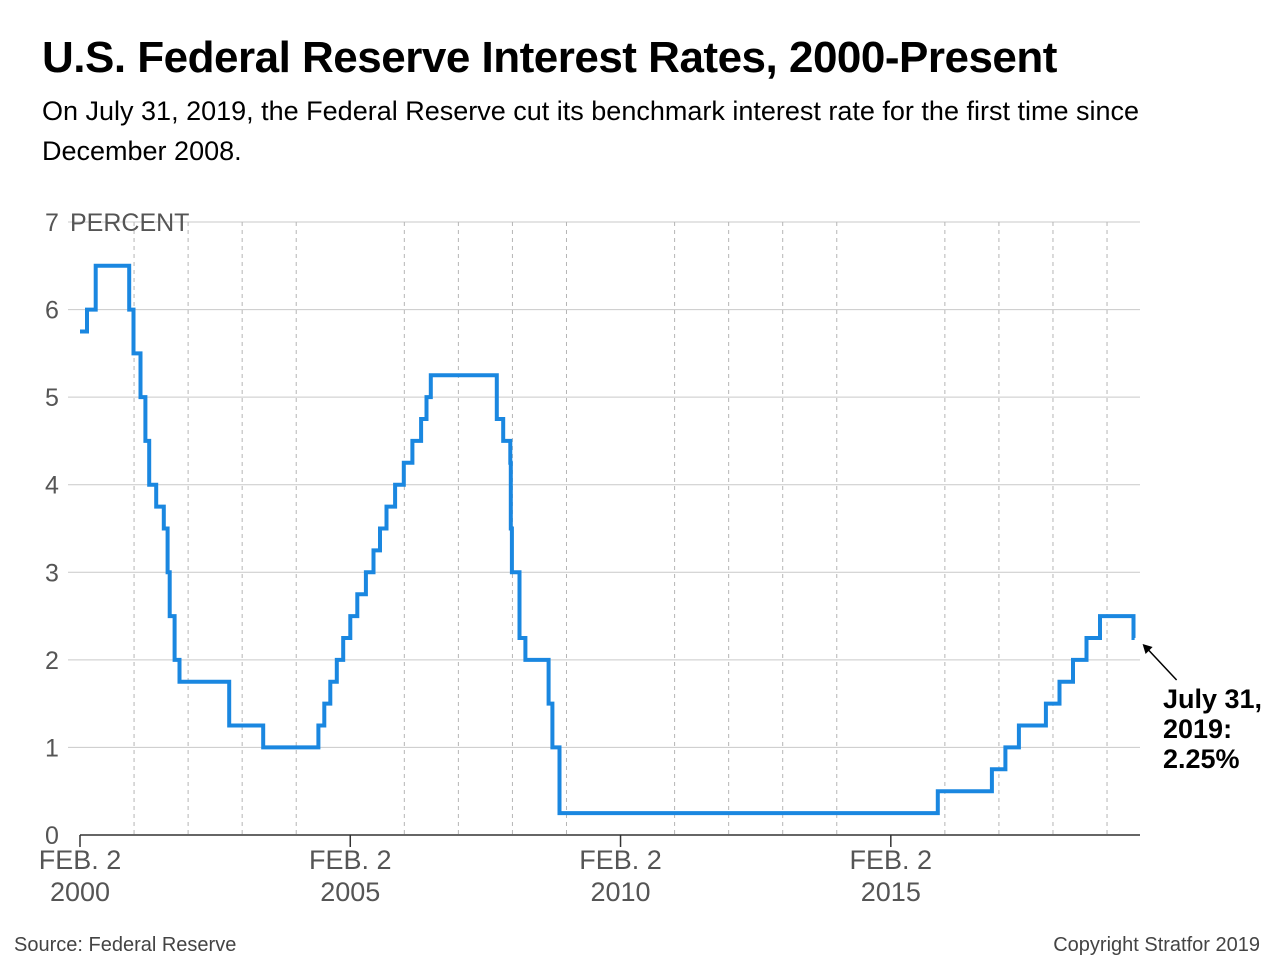 The width and height of the screenshot is (1280, 974). What do you see at coordinates (52, 836) in the screenshot?
I see `y-tick-label: 0` at bounding box center [52, 836].